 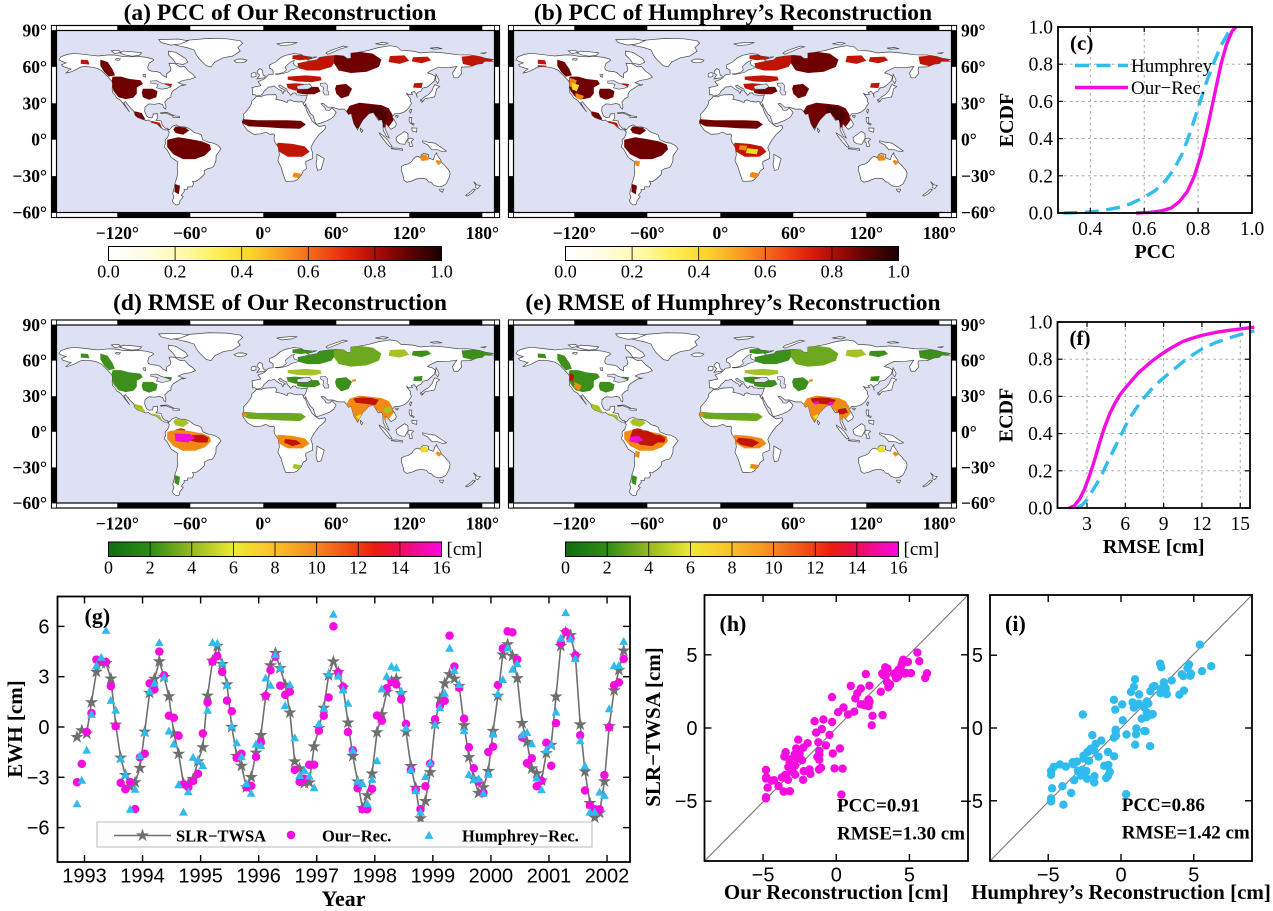 I want to click on svg-text: 6, so click(x=233, y=568).